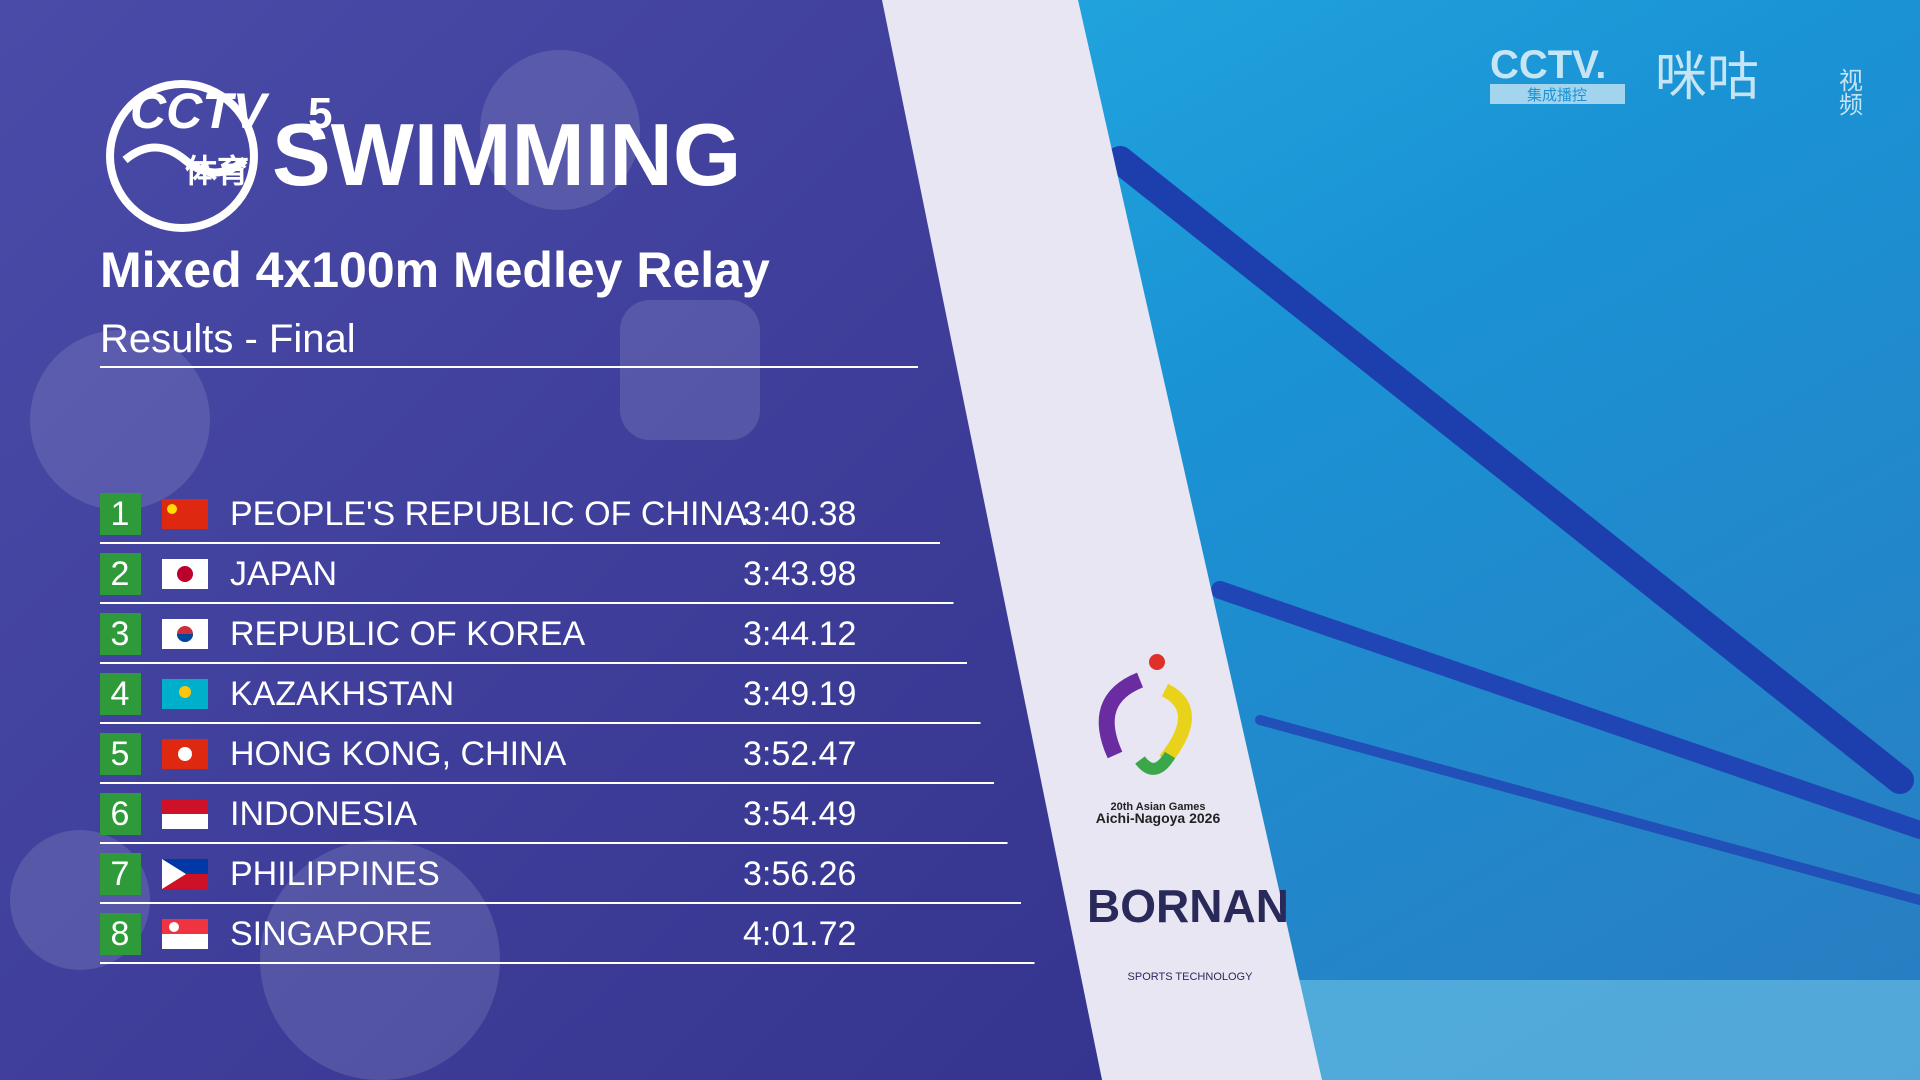 Image resolution: width=1920 pixels, height=1080 pixels. What do you see at coordinates (560, 878) in the screenshot?
I see `result-row: 7 PHILIPPINES 3:56.26` at bounding box center [560, 878].